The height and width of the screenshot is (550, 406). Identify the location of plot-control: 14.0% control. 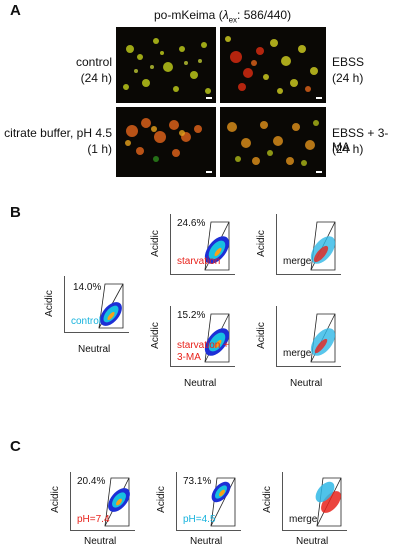
(96, 304).